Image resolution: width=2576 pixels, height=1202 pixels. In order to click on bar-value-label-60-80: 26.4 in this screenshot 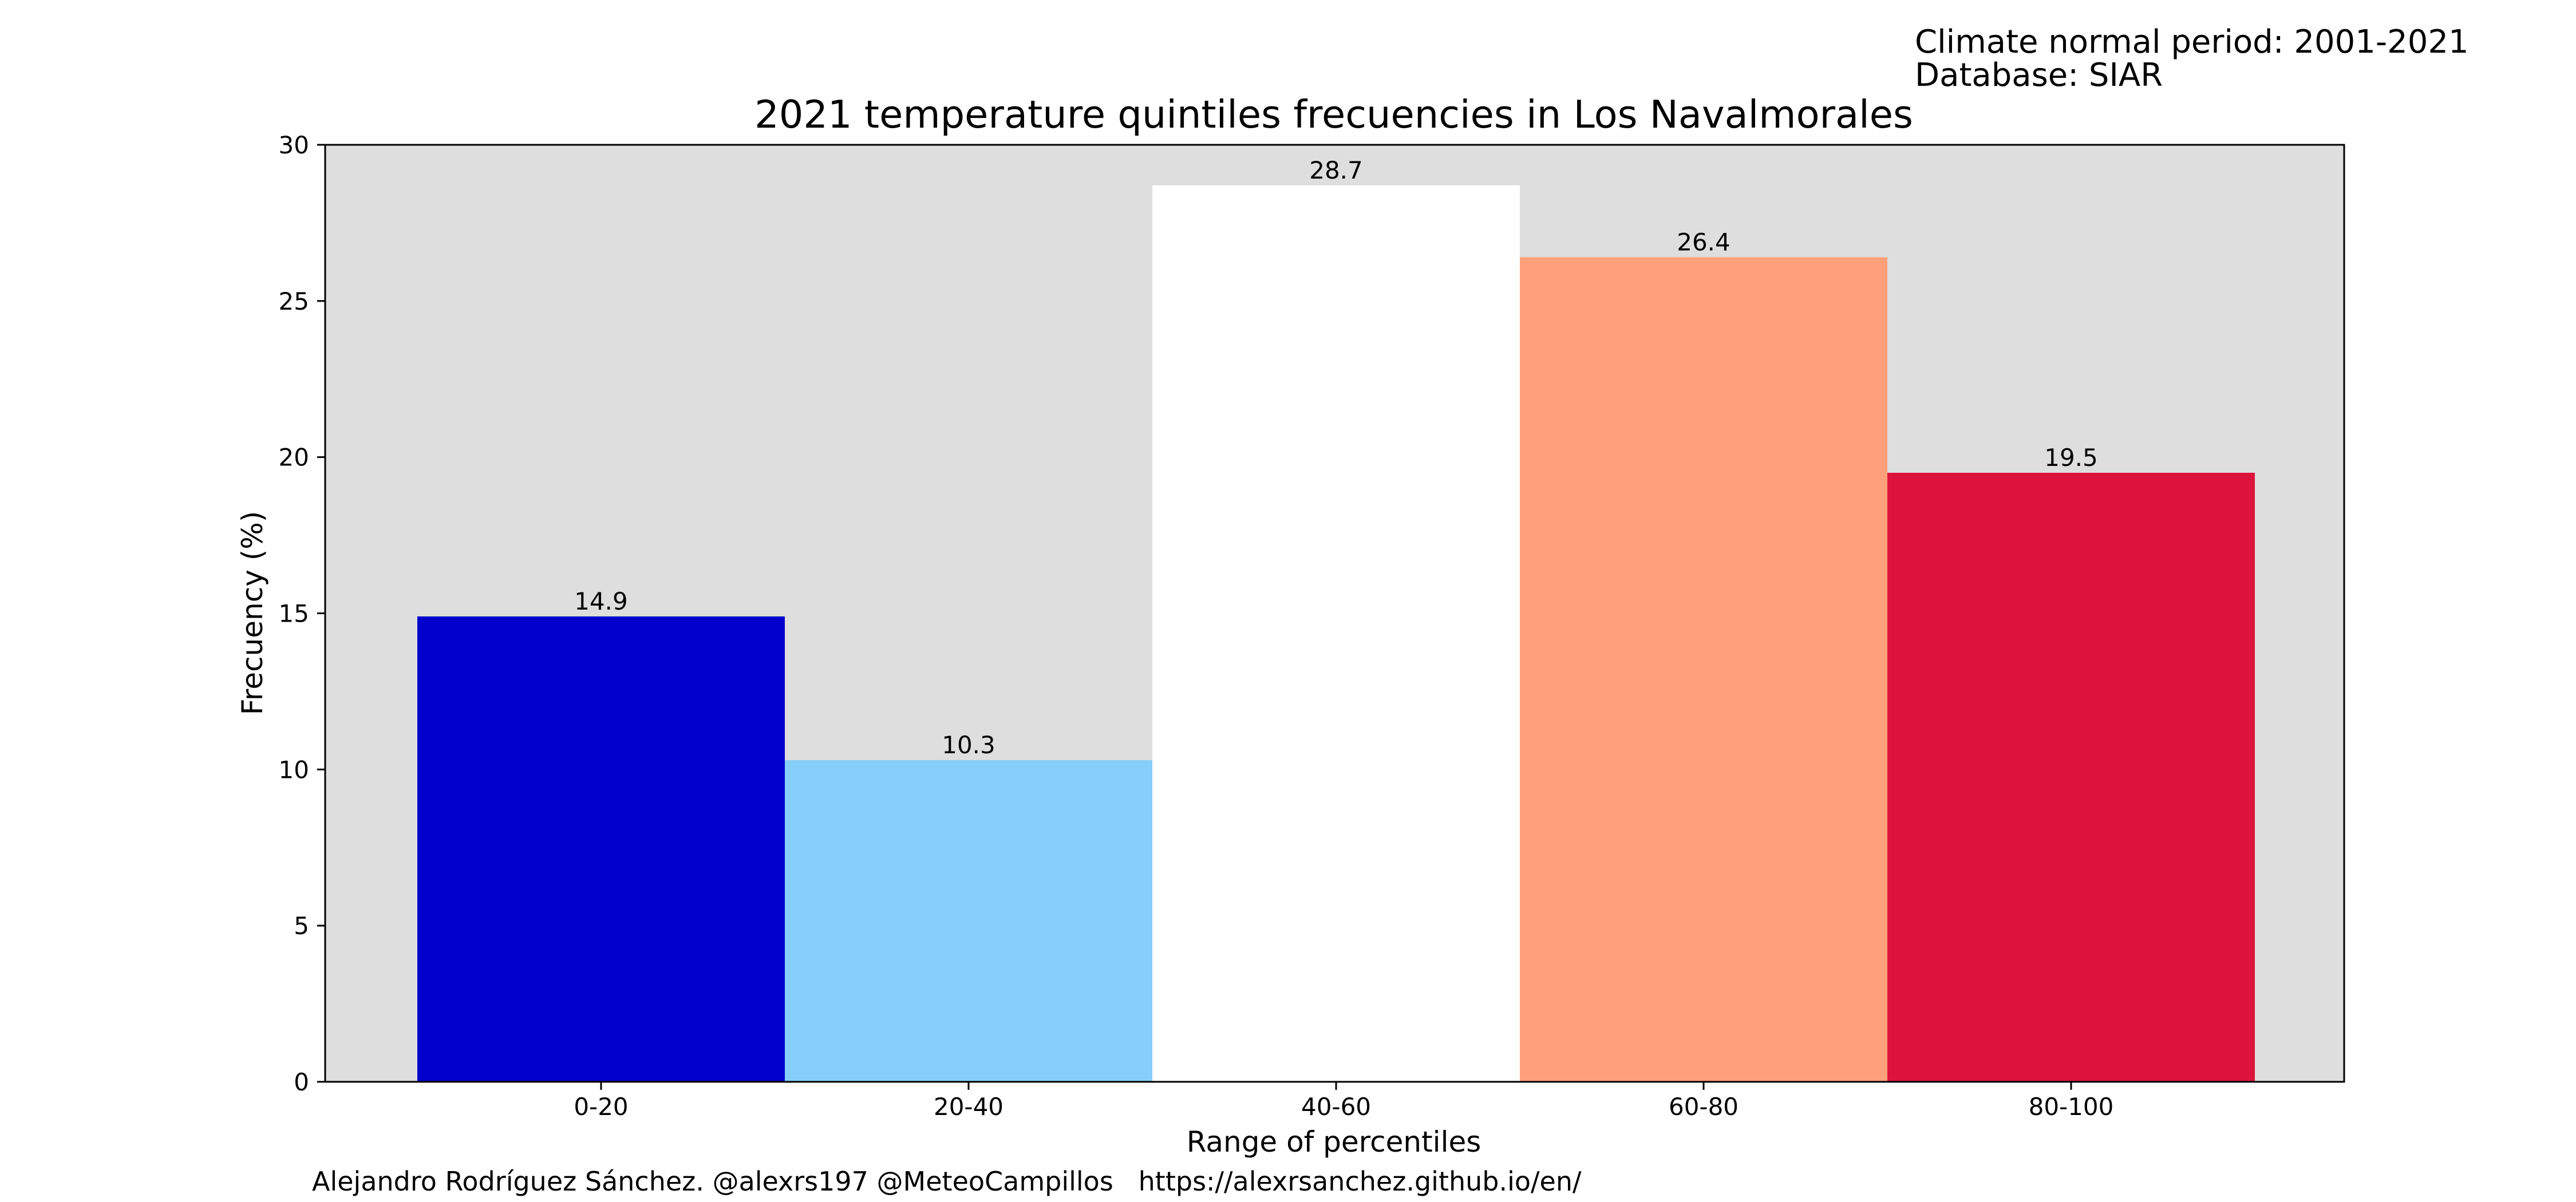, I will do `click(1703, 242)`.